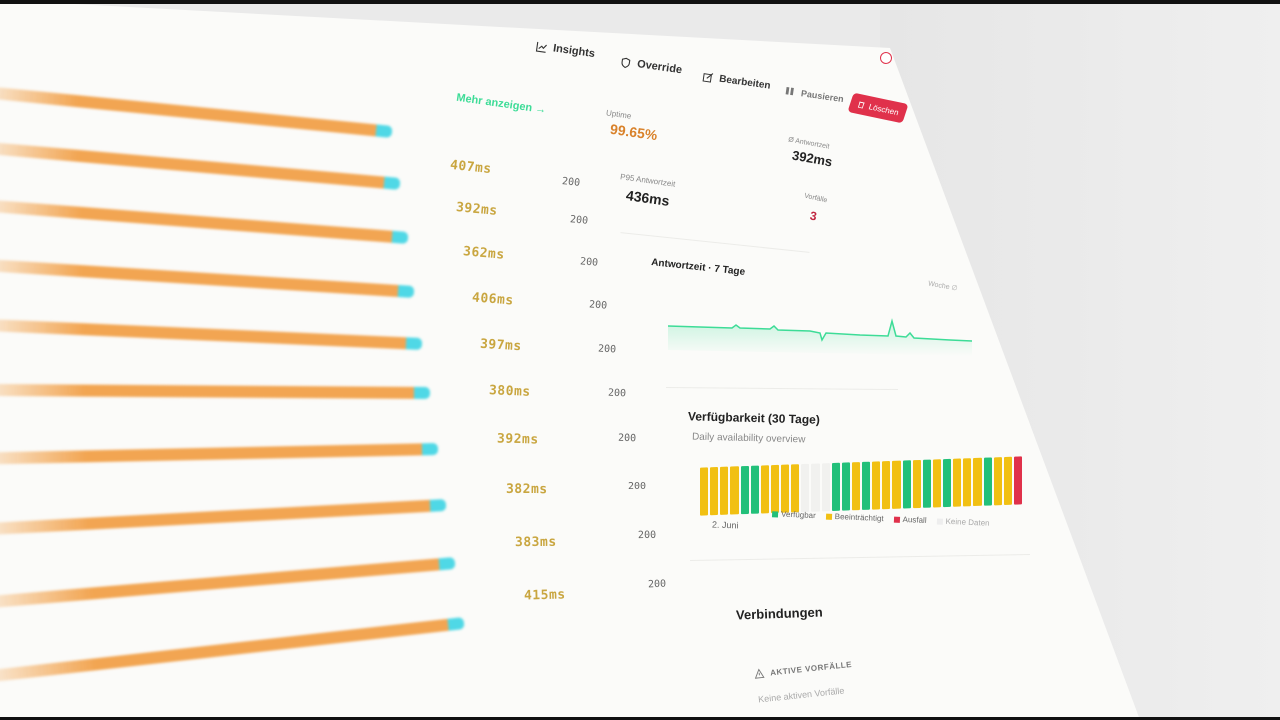 This screenshot has width=1280, height=720. Describe the element at coordinates (541, 47) in the screenshot. I see `chart-icon` at that location.